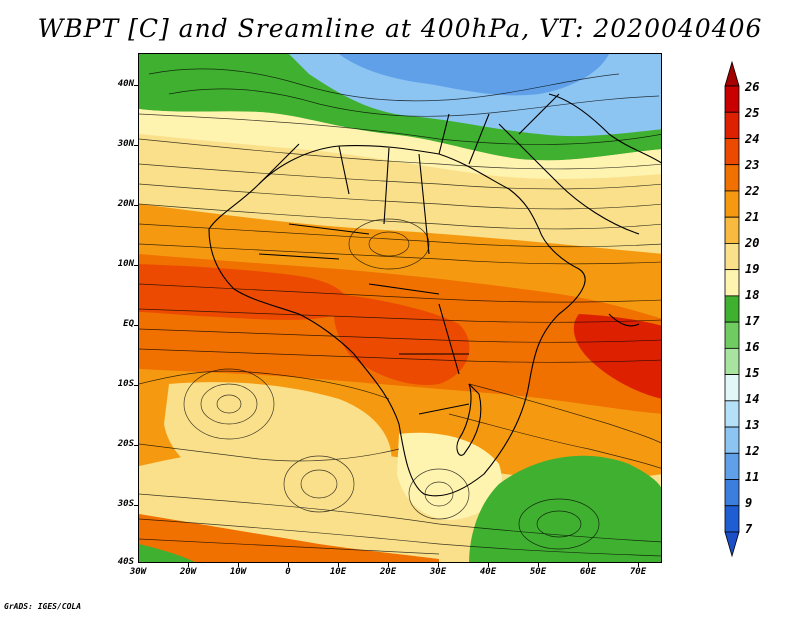  I want to click on colorbar-label: 18, so click(752, 295).